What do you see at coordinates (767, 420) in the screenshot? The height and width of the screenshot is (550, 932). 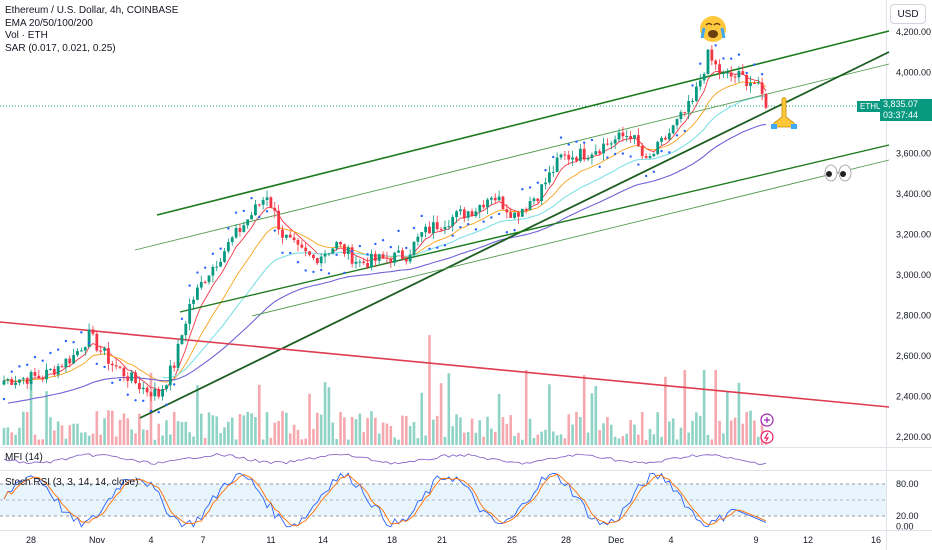 I see `plus-circle-icon` at bounding box center [767, 420].